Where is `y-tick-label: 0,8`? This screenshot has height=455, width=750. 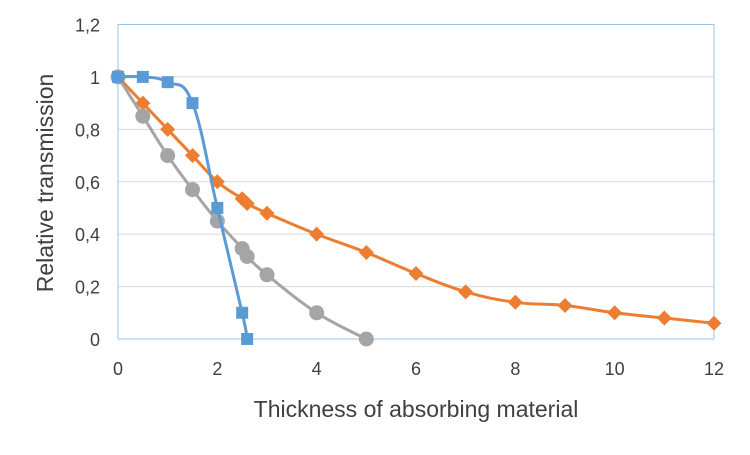 y-tick-label: 0,8 is located at coordinates (87, 130).